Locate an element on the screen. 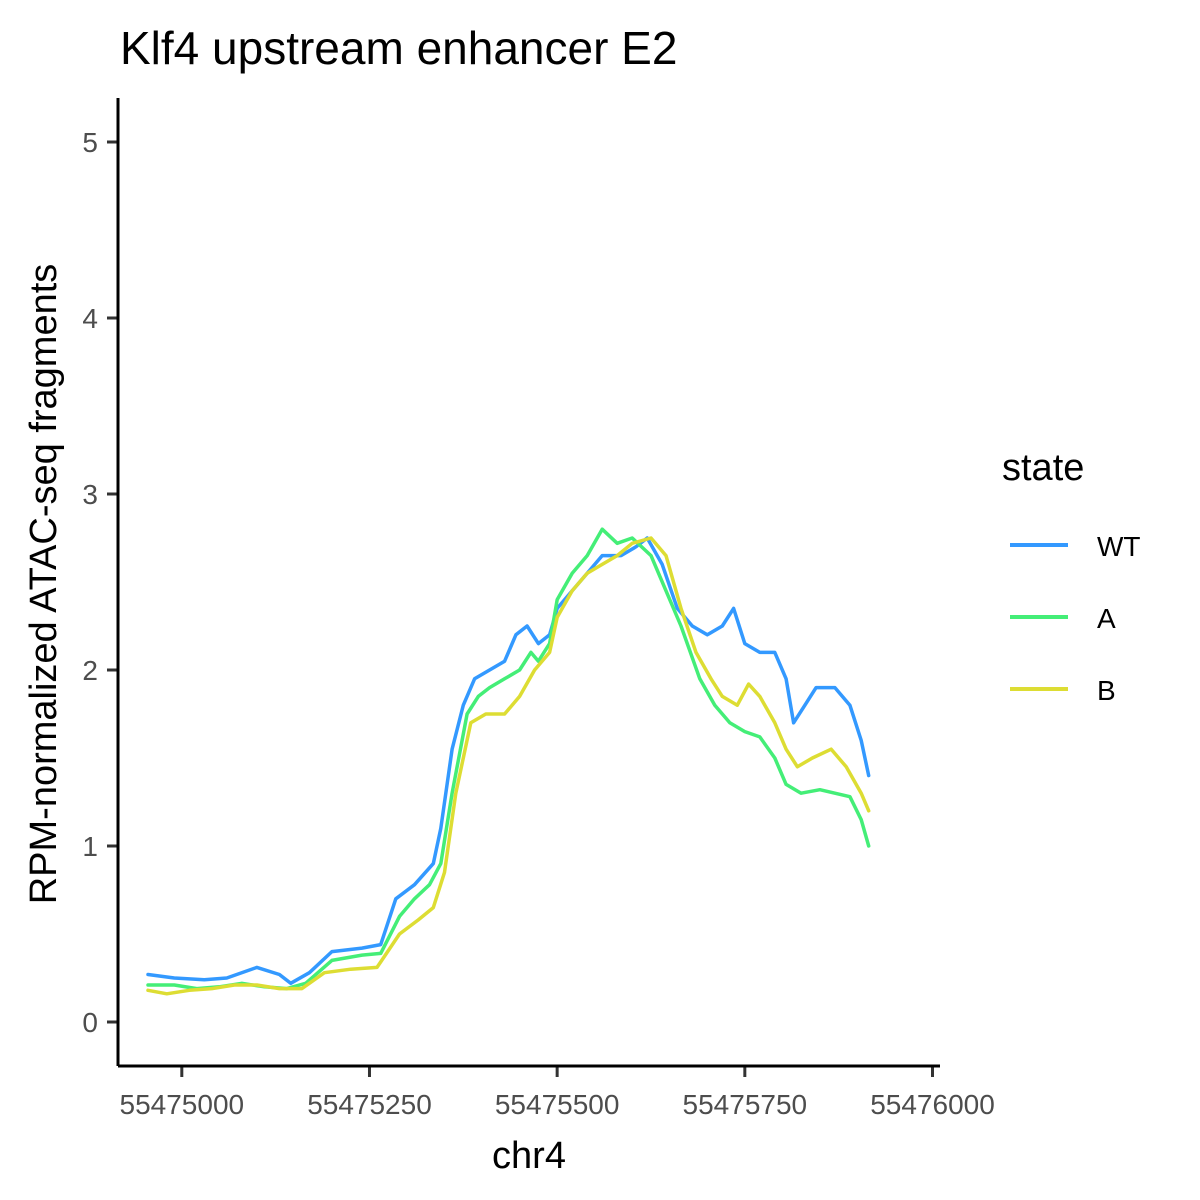  legend-title: state is located at coordinates (1043, 468).